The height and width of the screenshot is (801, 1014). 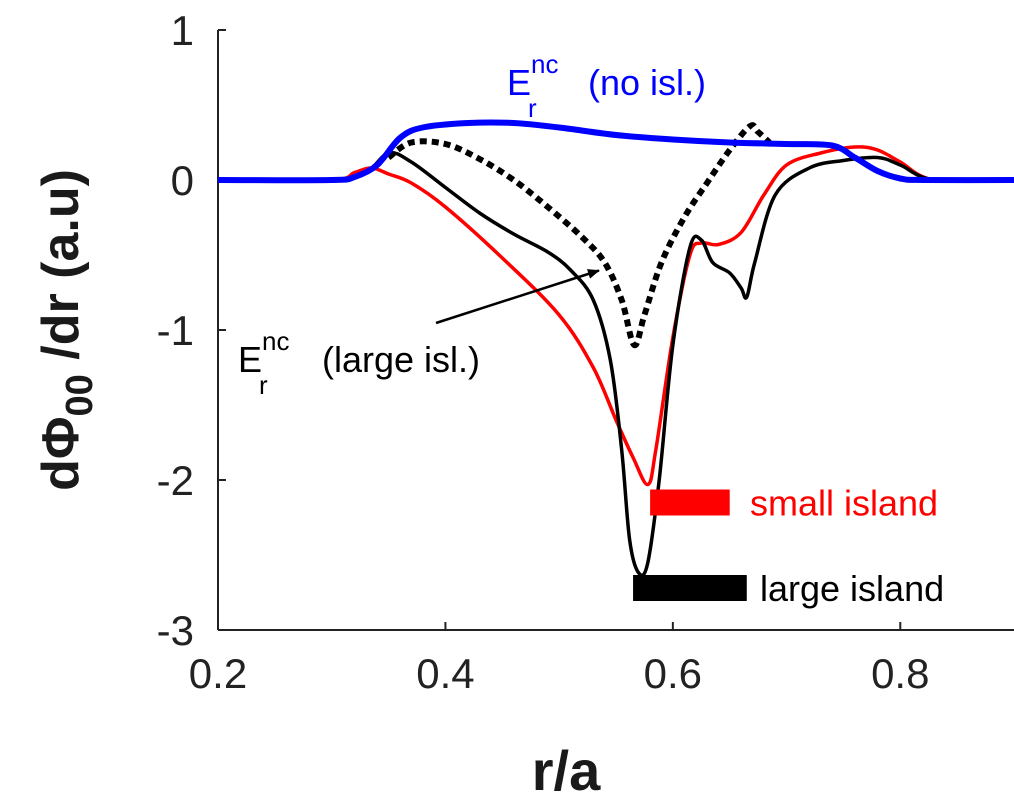 What do you see at coordinates (616, 151) in the screenshot?
I see `series-blue-line` at bounding box center [616, 151].